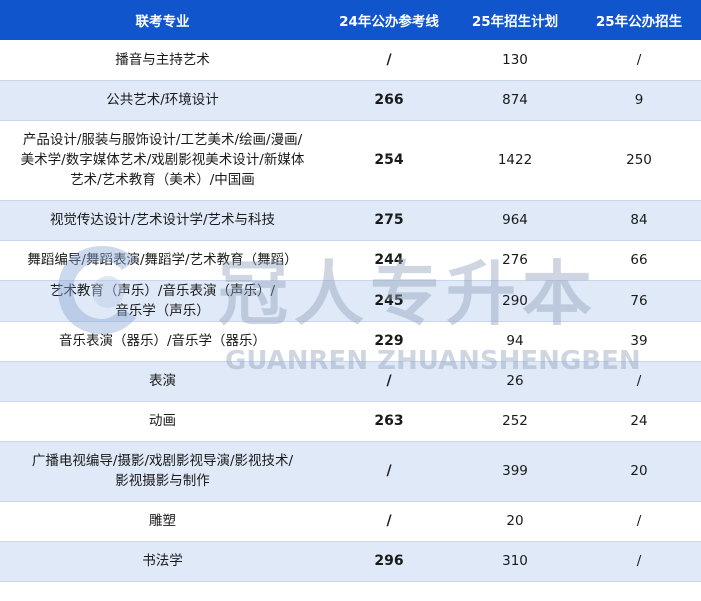  What do you see at coordinates (515, 381) in the screenshot?
I see `cell-2025-plan: 26` at bounding box center [515, 381].